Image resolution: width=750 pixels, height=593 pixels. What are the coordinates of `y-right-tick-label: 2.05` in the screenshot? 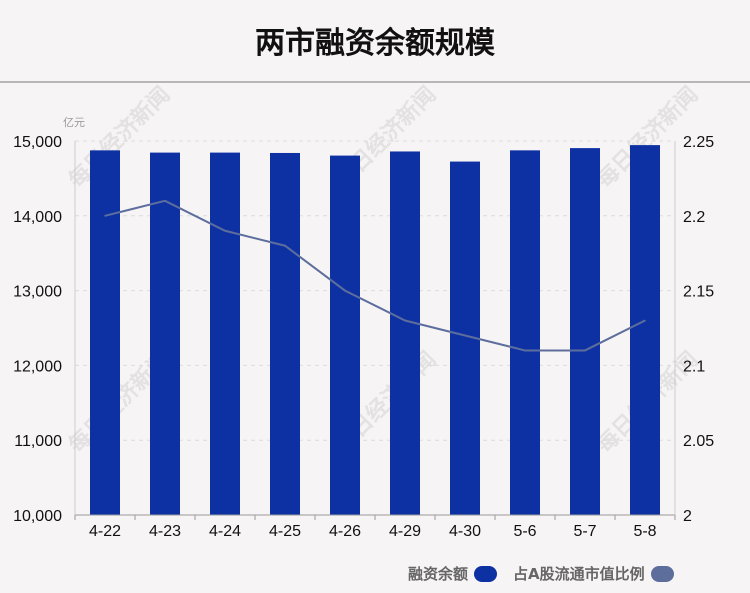 It's located at (698, 441).